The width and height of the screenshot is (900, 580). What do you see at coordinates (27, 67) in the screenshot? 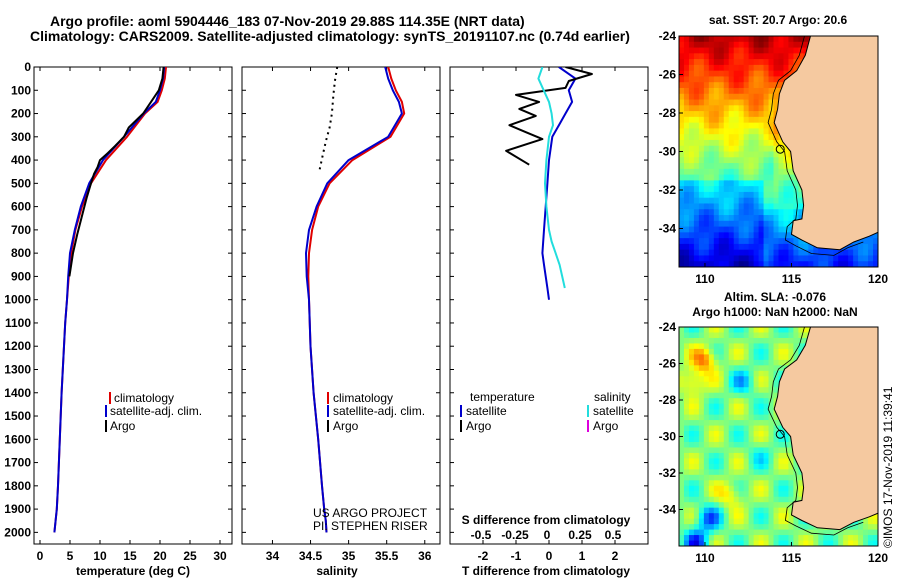
I see `pressure-tick-label: 0` at bounding box center [27, 67].